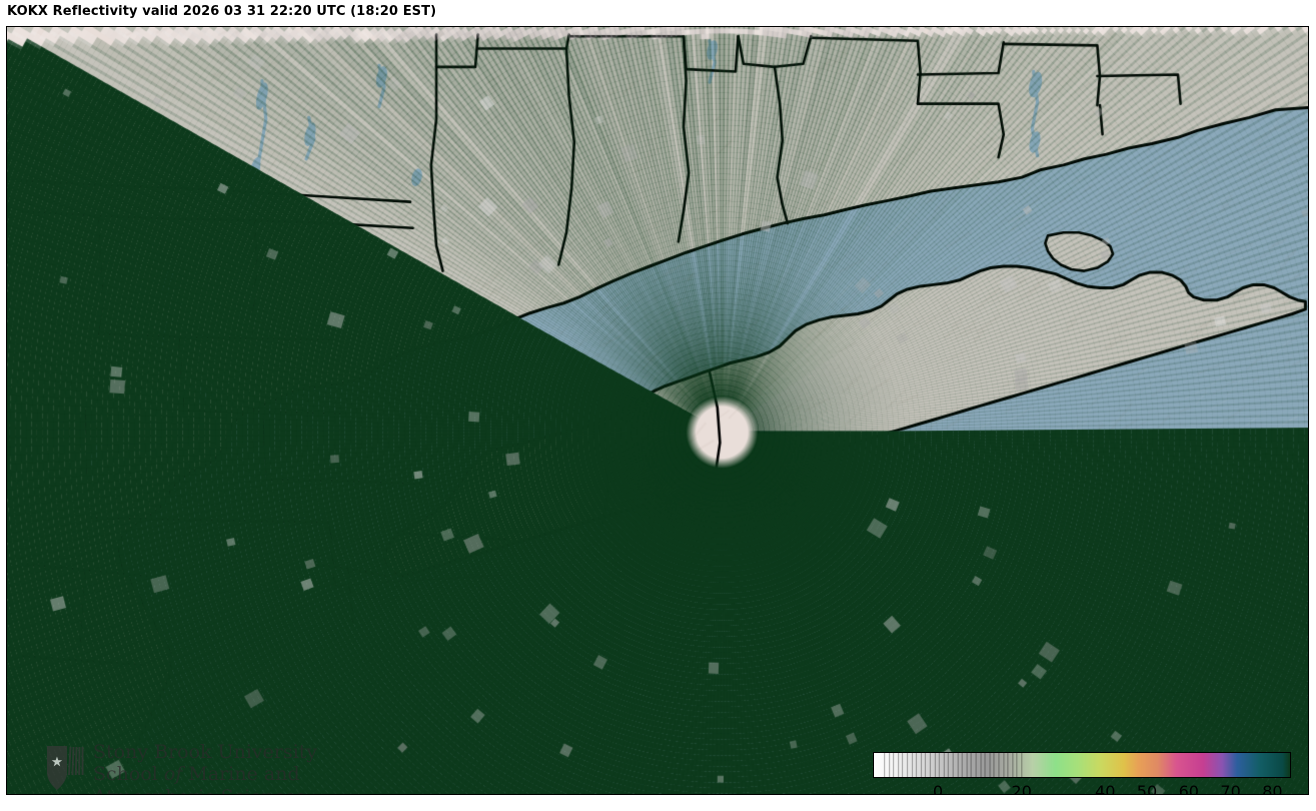 The image size is (1316, 811). Describe the element at coordinates (938, 788) in the screenshot. I see `colorbar-tick-0: 0` at that location.